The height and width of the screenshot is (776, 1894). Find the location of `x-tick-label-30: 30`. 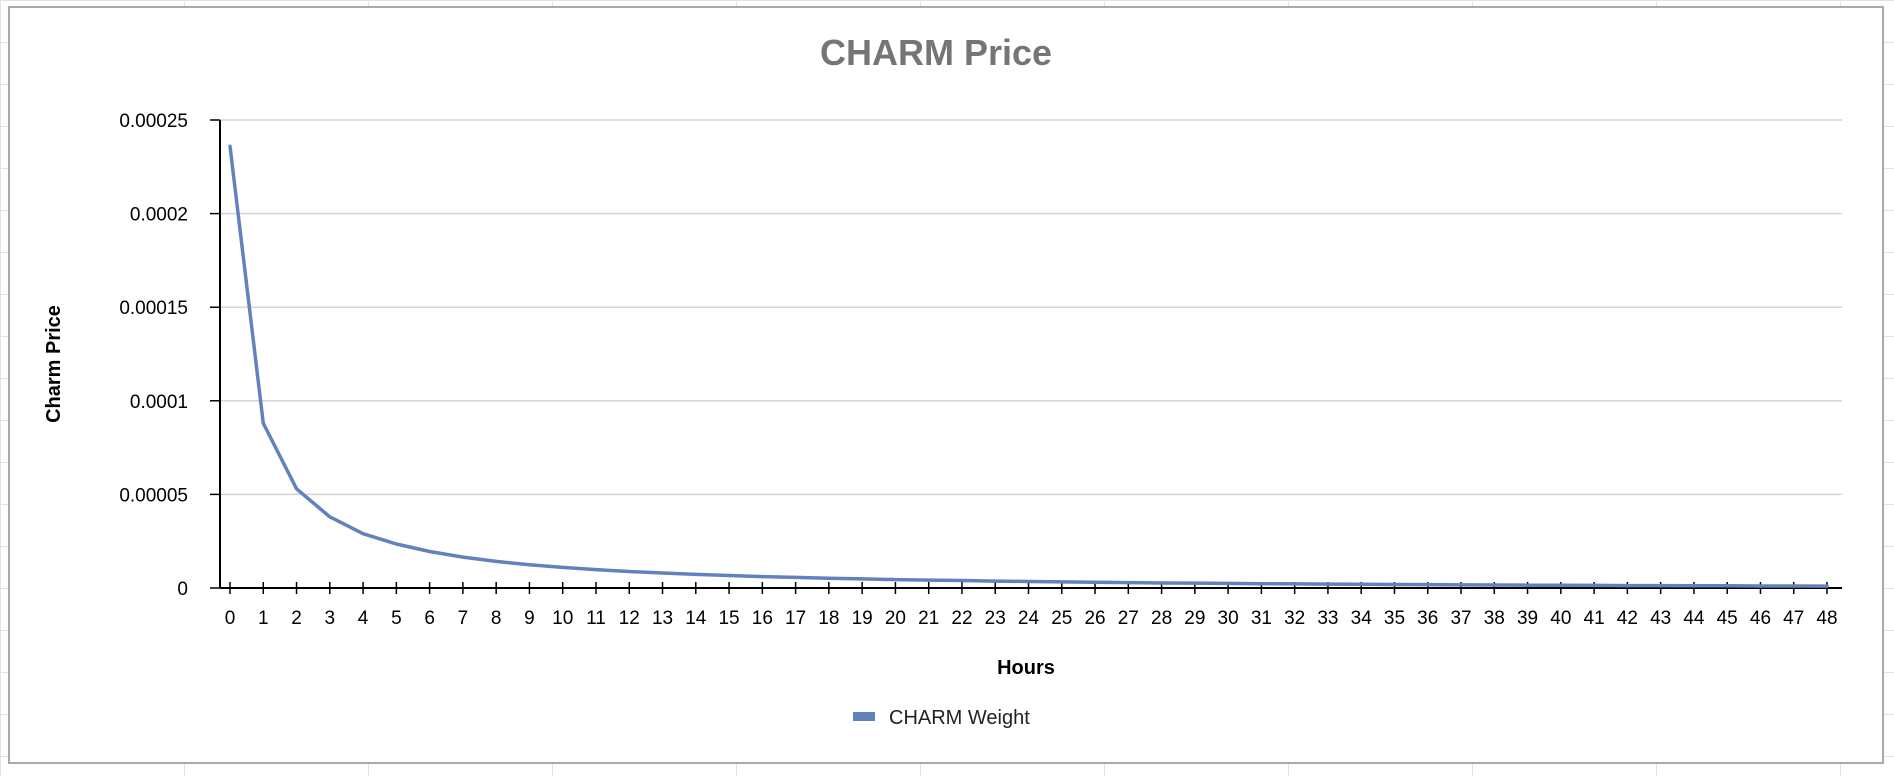

x-tick-label-30: 30 is located at coordinates (1228, 618).